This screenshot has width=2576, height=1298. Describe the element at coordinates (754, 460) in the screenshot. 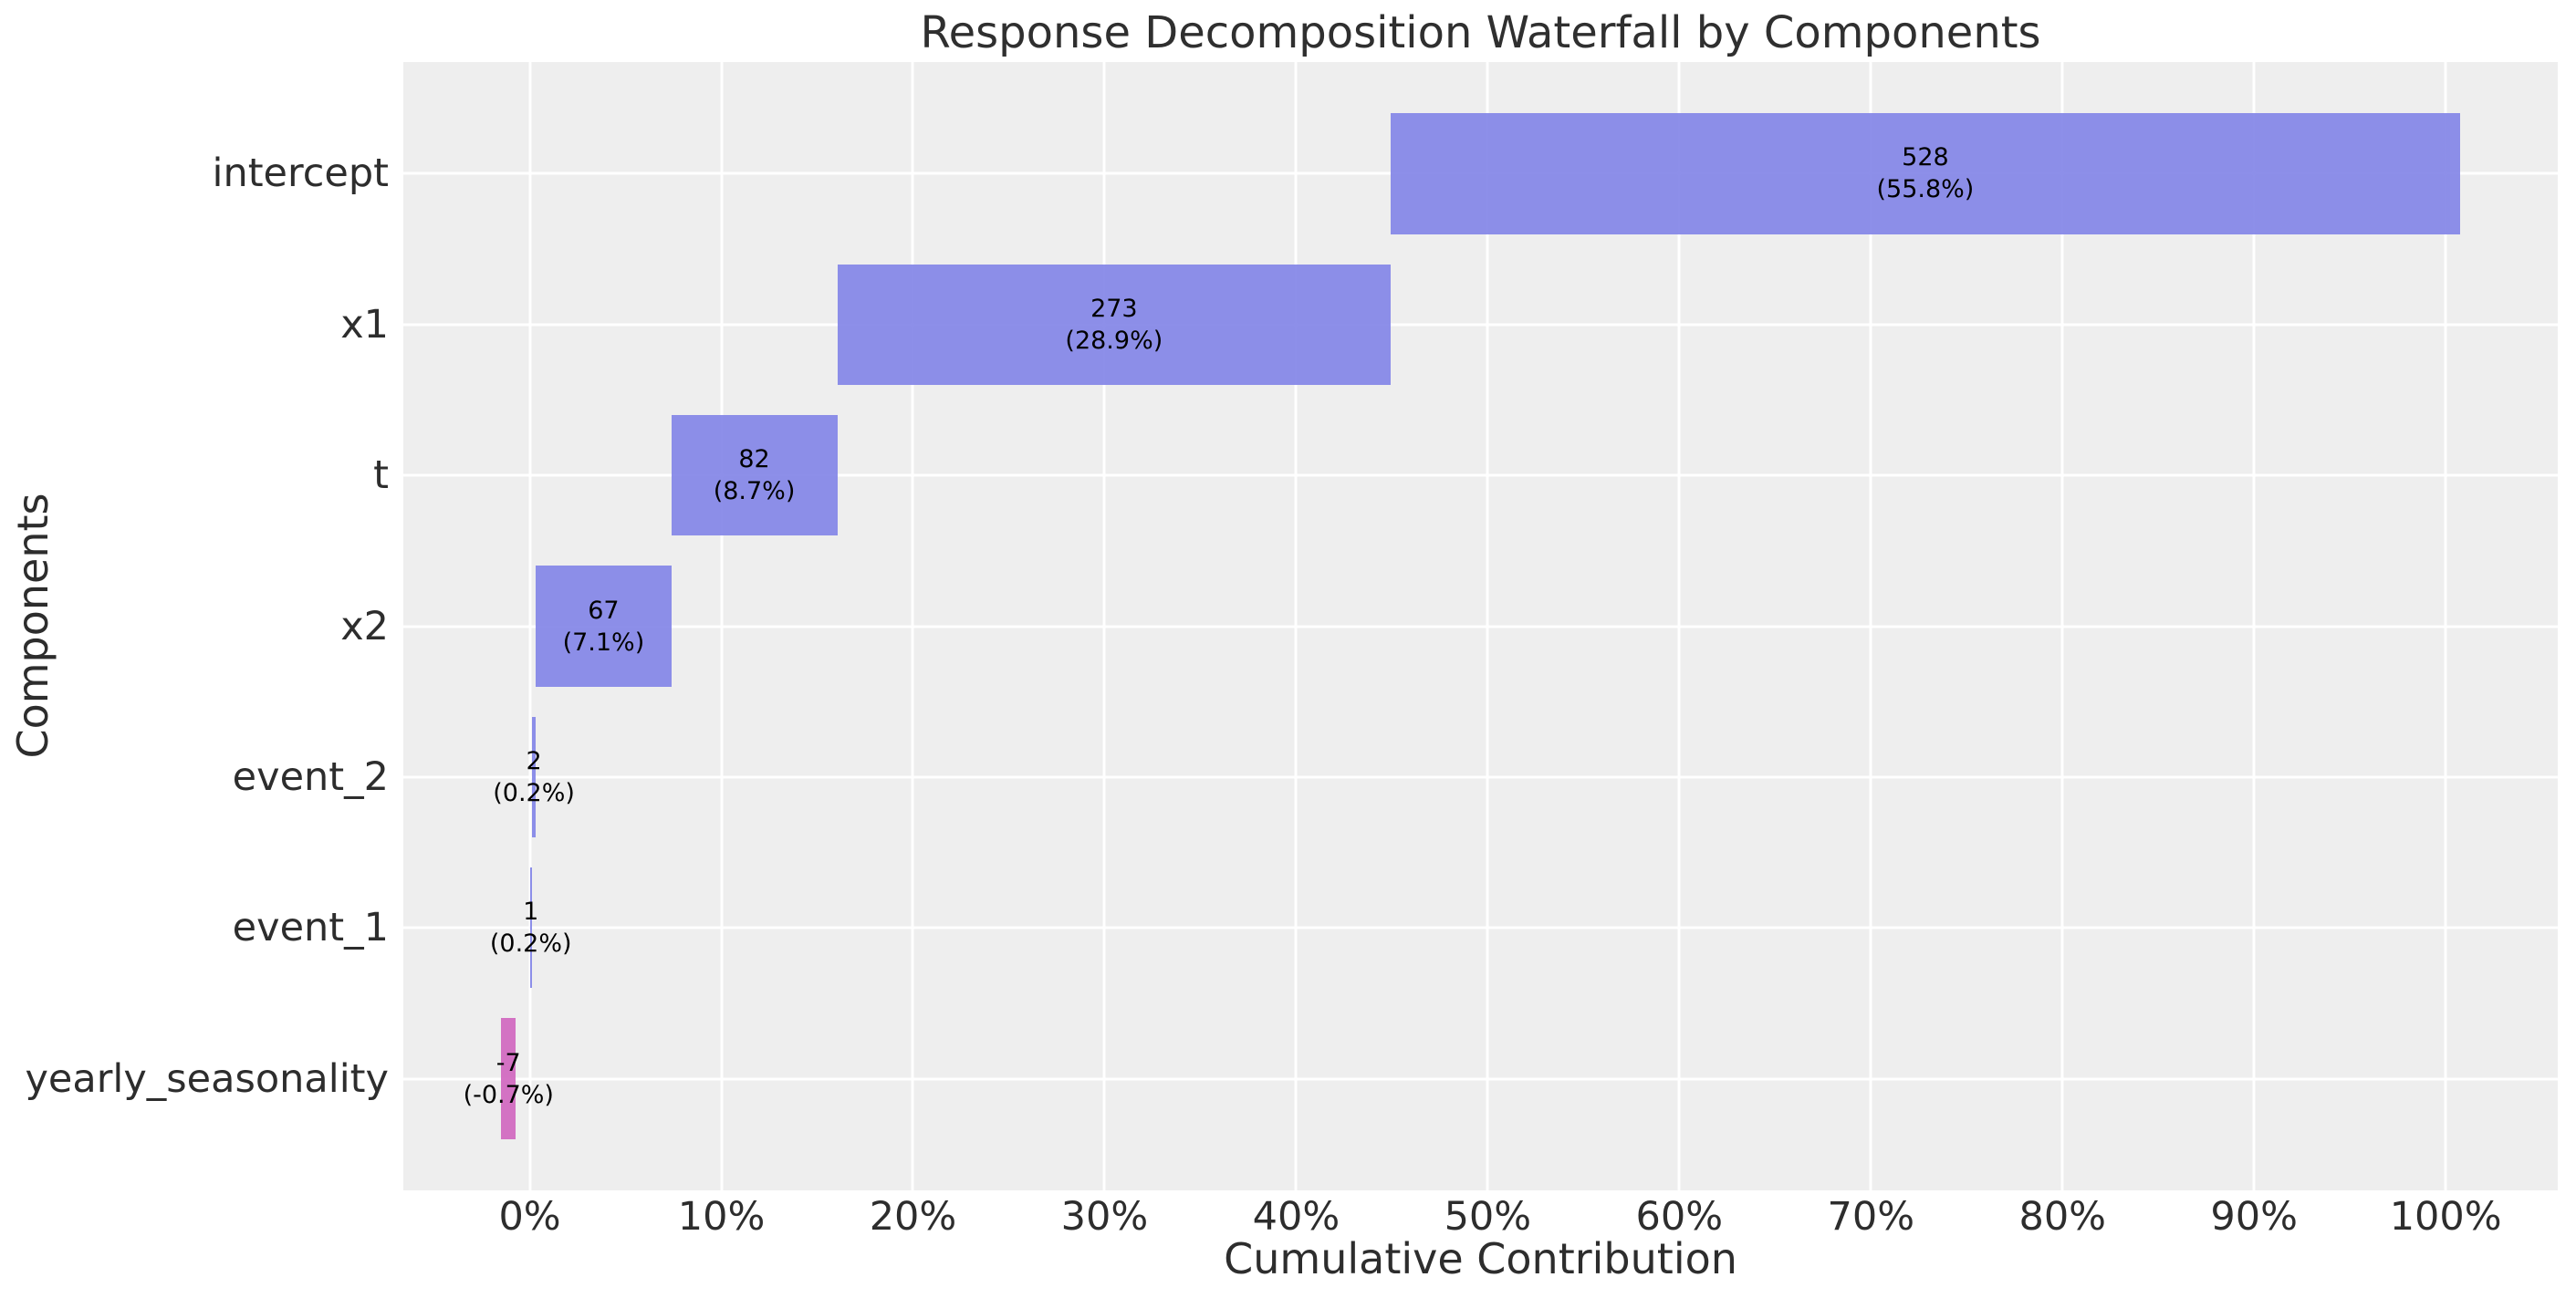

I see `bar-value-label: 82` at that location.